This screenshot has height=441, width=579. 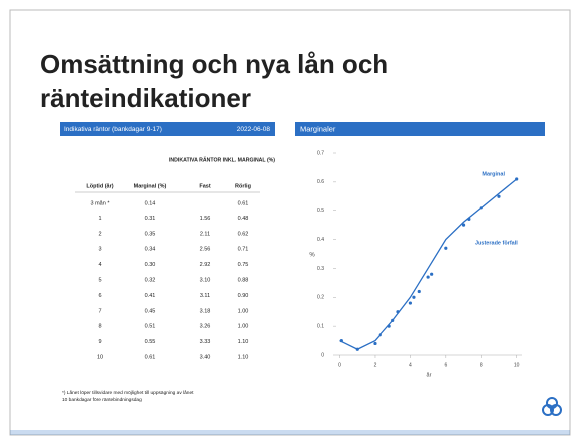 What do you see at coordinates (99, 265) in the screenshot?
I see `table-cell: 4` at bounding box center [99, 265].